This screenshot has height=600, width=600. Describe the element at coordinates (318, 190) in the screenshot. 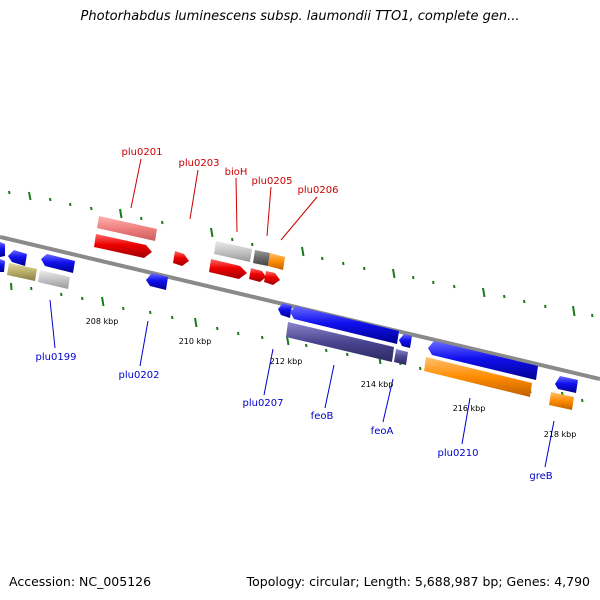

I see `gene-label-plu0206: plu0206` at that location.